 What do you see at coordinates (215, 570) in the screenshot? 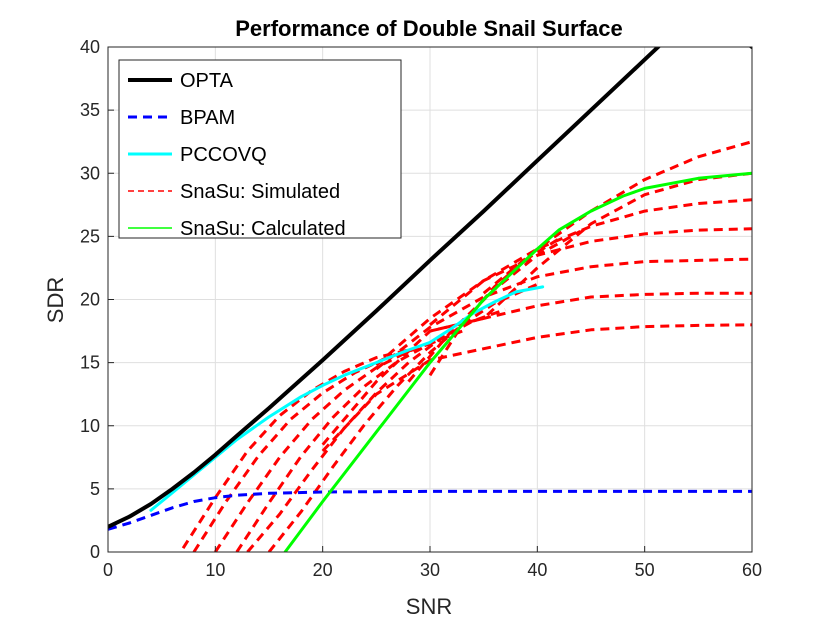
I see `x-tick-label: 10` at bounding box center [215, 570].